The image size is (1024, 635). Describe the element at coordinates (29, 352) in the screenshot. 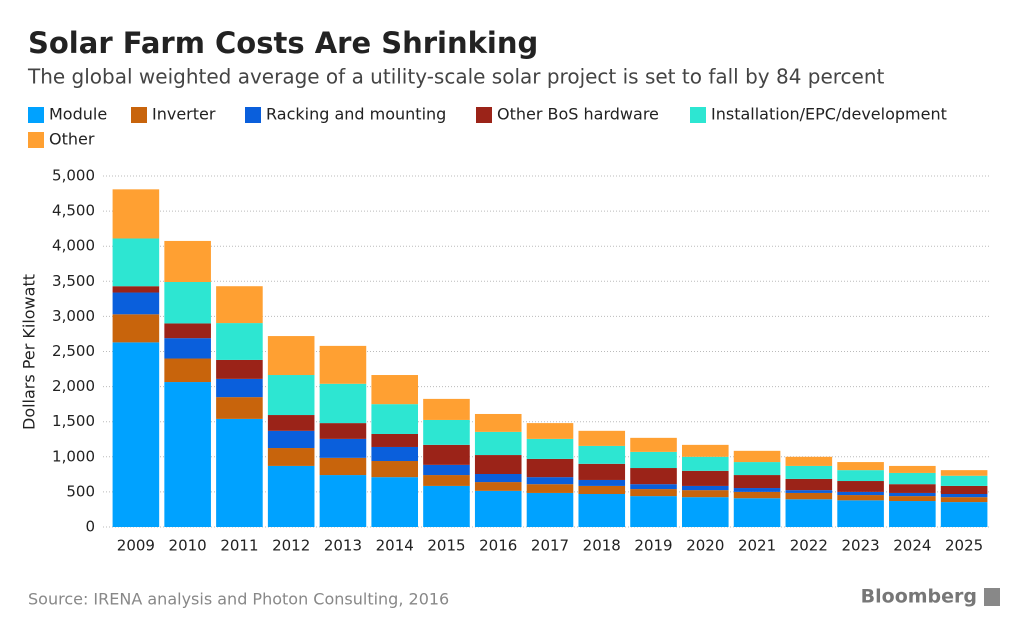

I see `y-axis-label: Dollars Per Kilowatt` at that location.